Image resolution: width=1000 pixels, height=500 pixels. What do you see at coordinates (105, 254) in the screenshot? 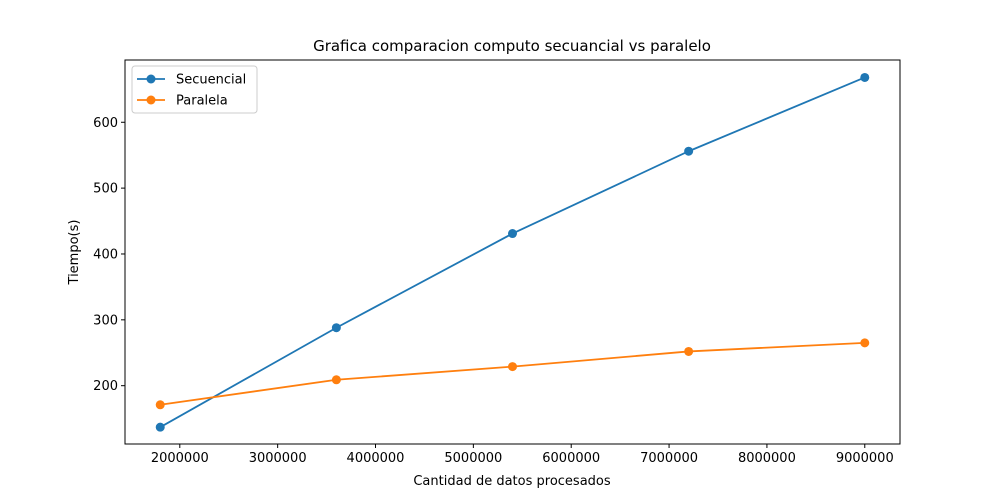
I see `y-tick-label: 400` at bounding box center [105, 254].